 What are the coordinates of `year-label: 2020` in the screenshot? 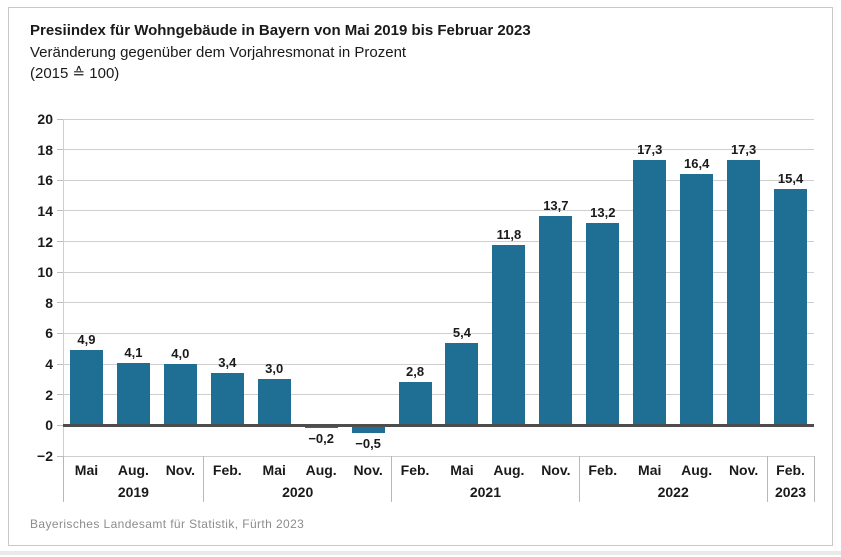 It's located at (298, 492).